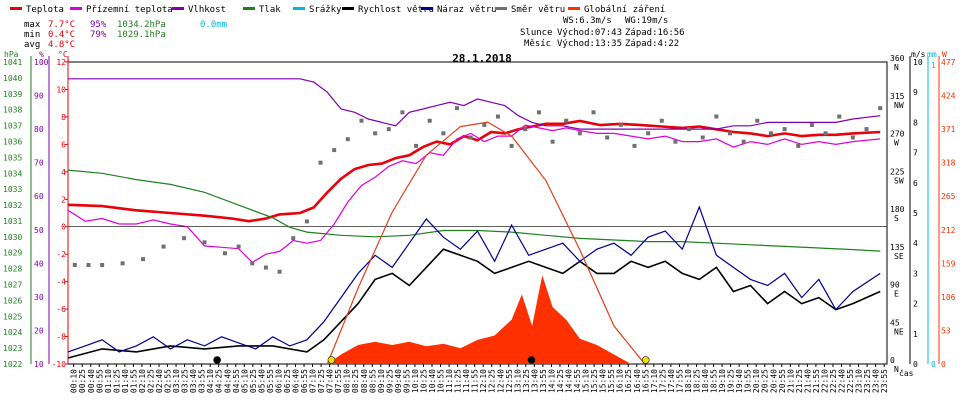 This screenshot has height=400, width=966. What do you see at coordinates (842, 381) in the screenshot?
I see `x-tick-label: 22:40` at bounding box center [842, 381].